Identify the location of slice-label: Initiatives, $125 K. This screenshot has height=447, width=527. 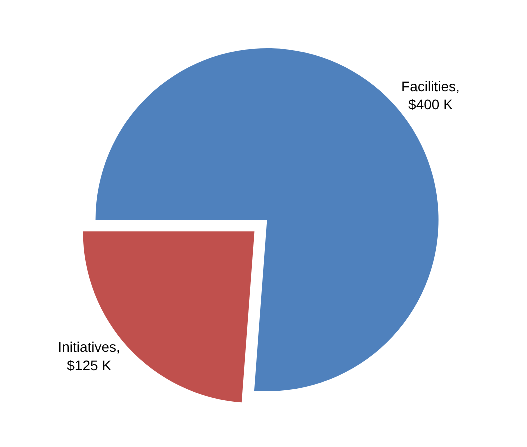
(89, 356).